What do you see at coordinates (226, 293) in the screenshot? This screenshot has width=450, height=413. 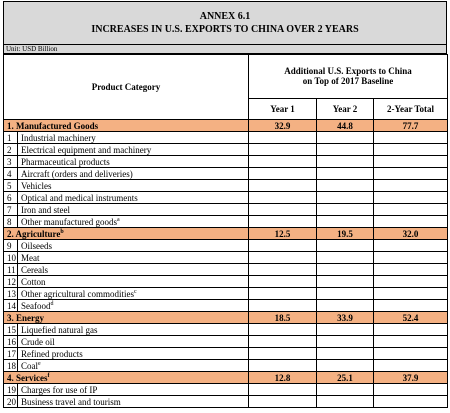 I see `item-row: 13 Other agricultural commoditiesc` at bounding box center [226, 293].